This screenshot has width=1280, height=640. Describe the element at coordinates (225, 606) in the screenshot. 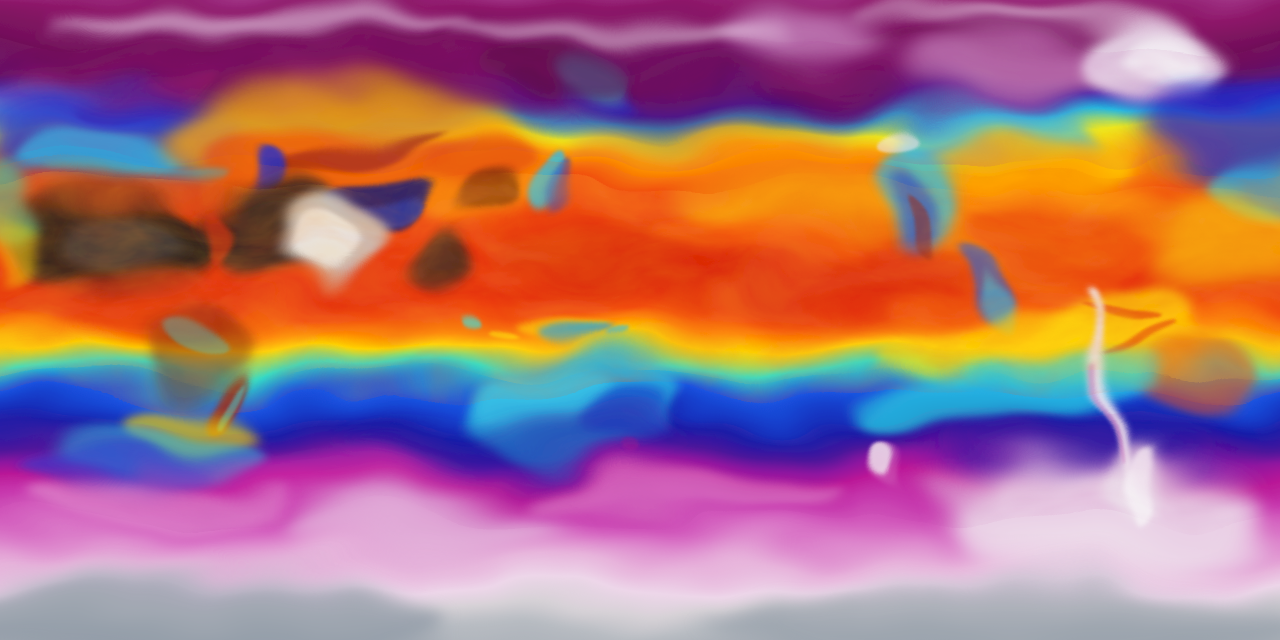

I see `antarctic-deep-gray-west` at that location.